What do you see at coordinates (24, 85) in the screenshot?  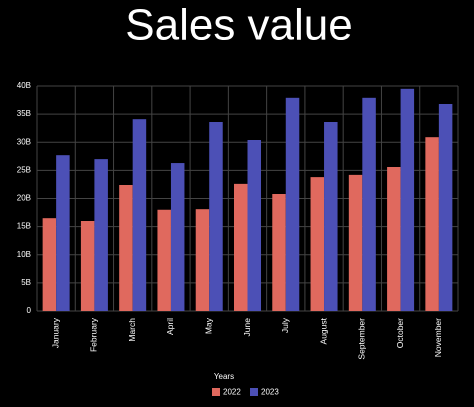 I see `y-tick-label: 40B` at bounding box center [24, 85].